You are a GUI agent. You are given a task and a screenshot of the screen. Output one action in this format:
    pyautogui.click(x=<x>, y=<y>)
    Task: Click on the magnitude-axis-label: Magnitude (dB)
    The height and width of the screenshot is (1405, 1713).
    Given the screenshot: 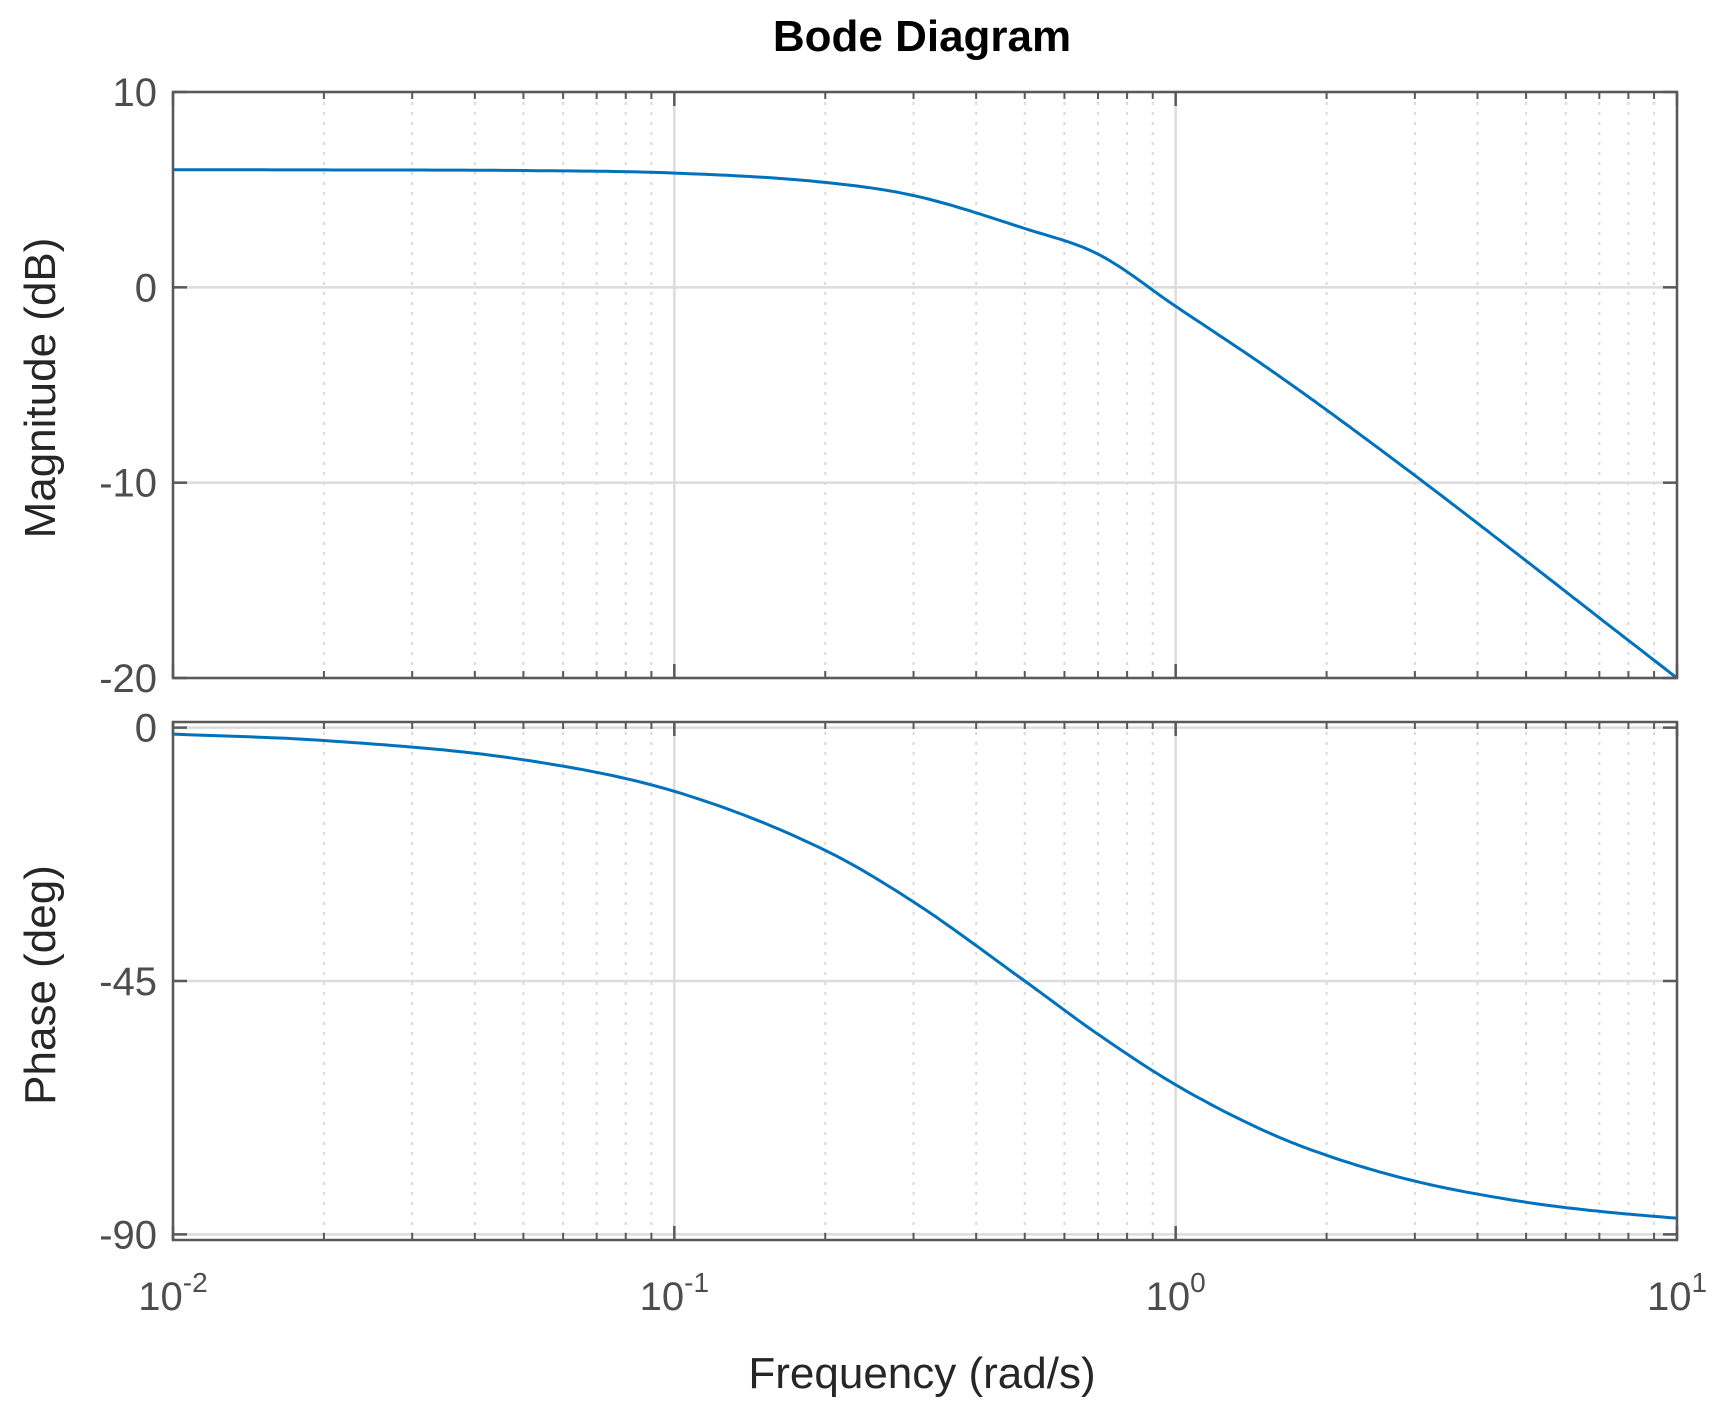 What is the action you would take?
    pyautogui.click(x=40, y=388)
    